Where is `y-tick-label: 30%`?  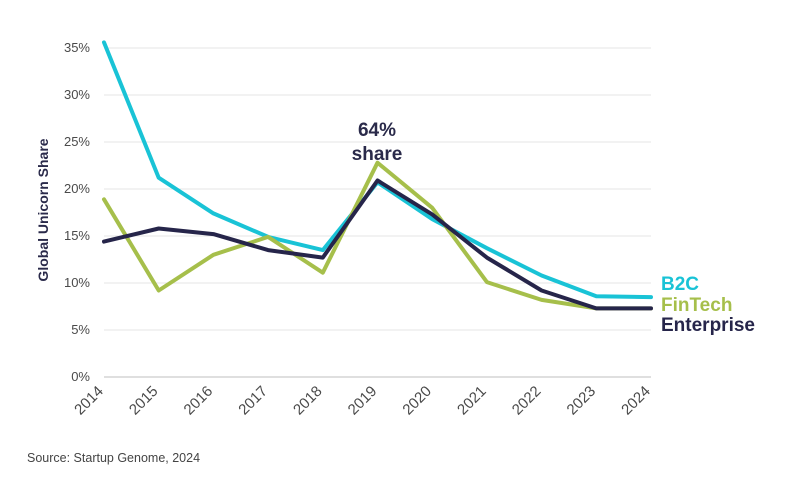
y-tick-label: 30% is located at coordinates (77, 94).